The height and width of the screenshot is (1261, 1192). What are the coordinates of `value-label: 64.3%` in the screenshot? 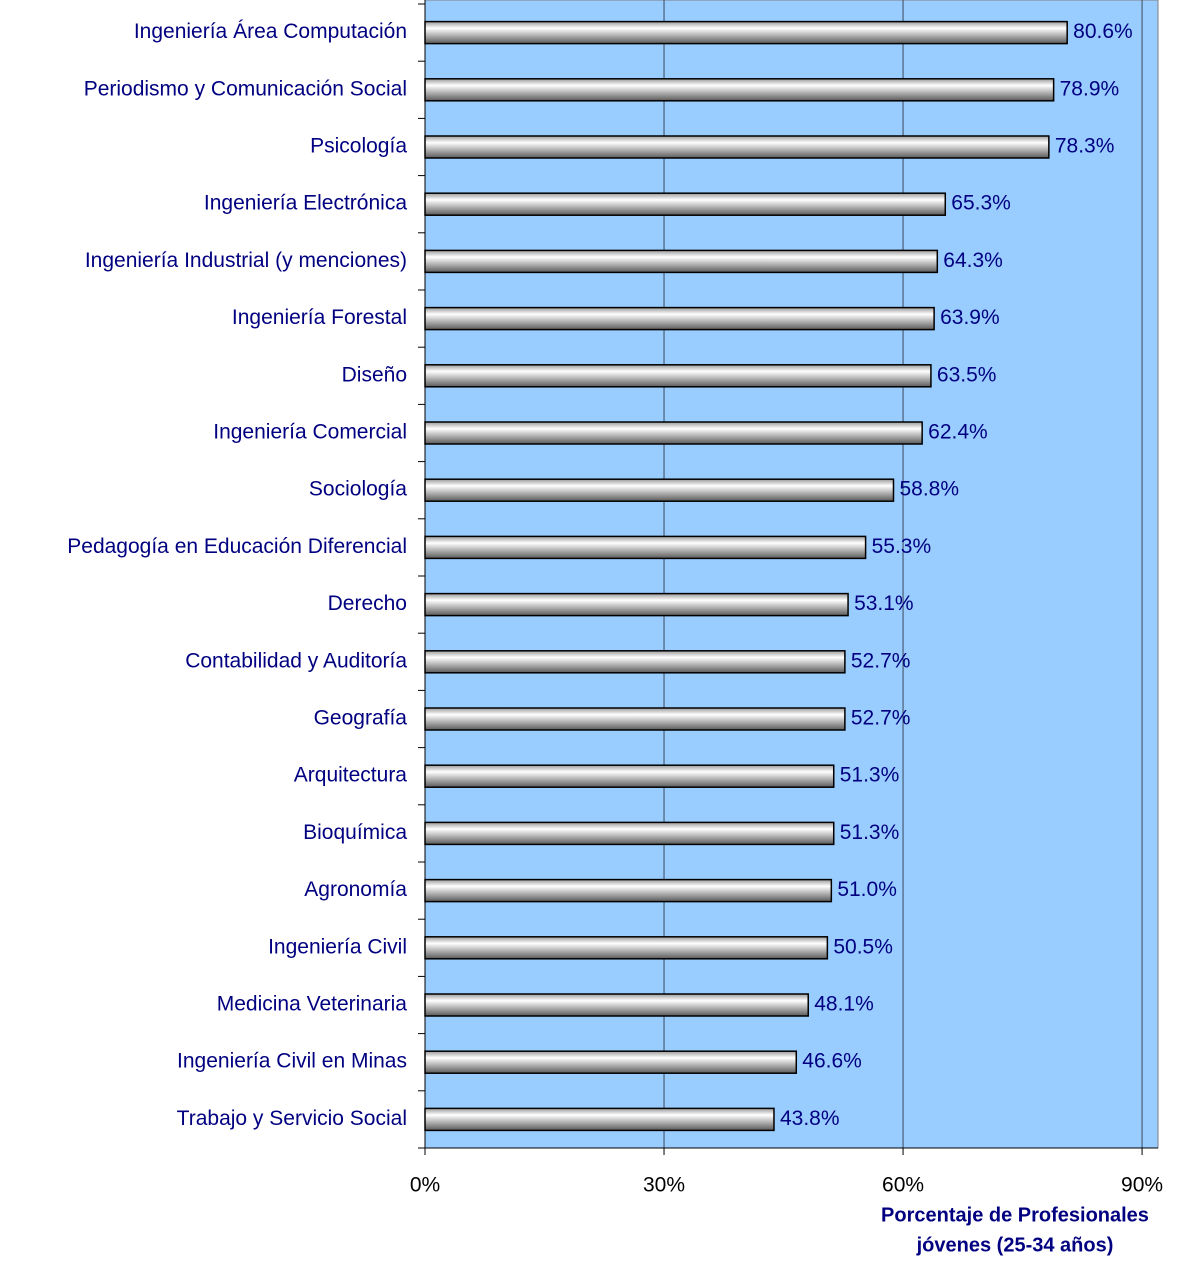 It's located at (973, 260).